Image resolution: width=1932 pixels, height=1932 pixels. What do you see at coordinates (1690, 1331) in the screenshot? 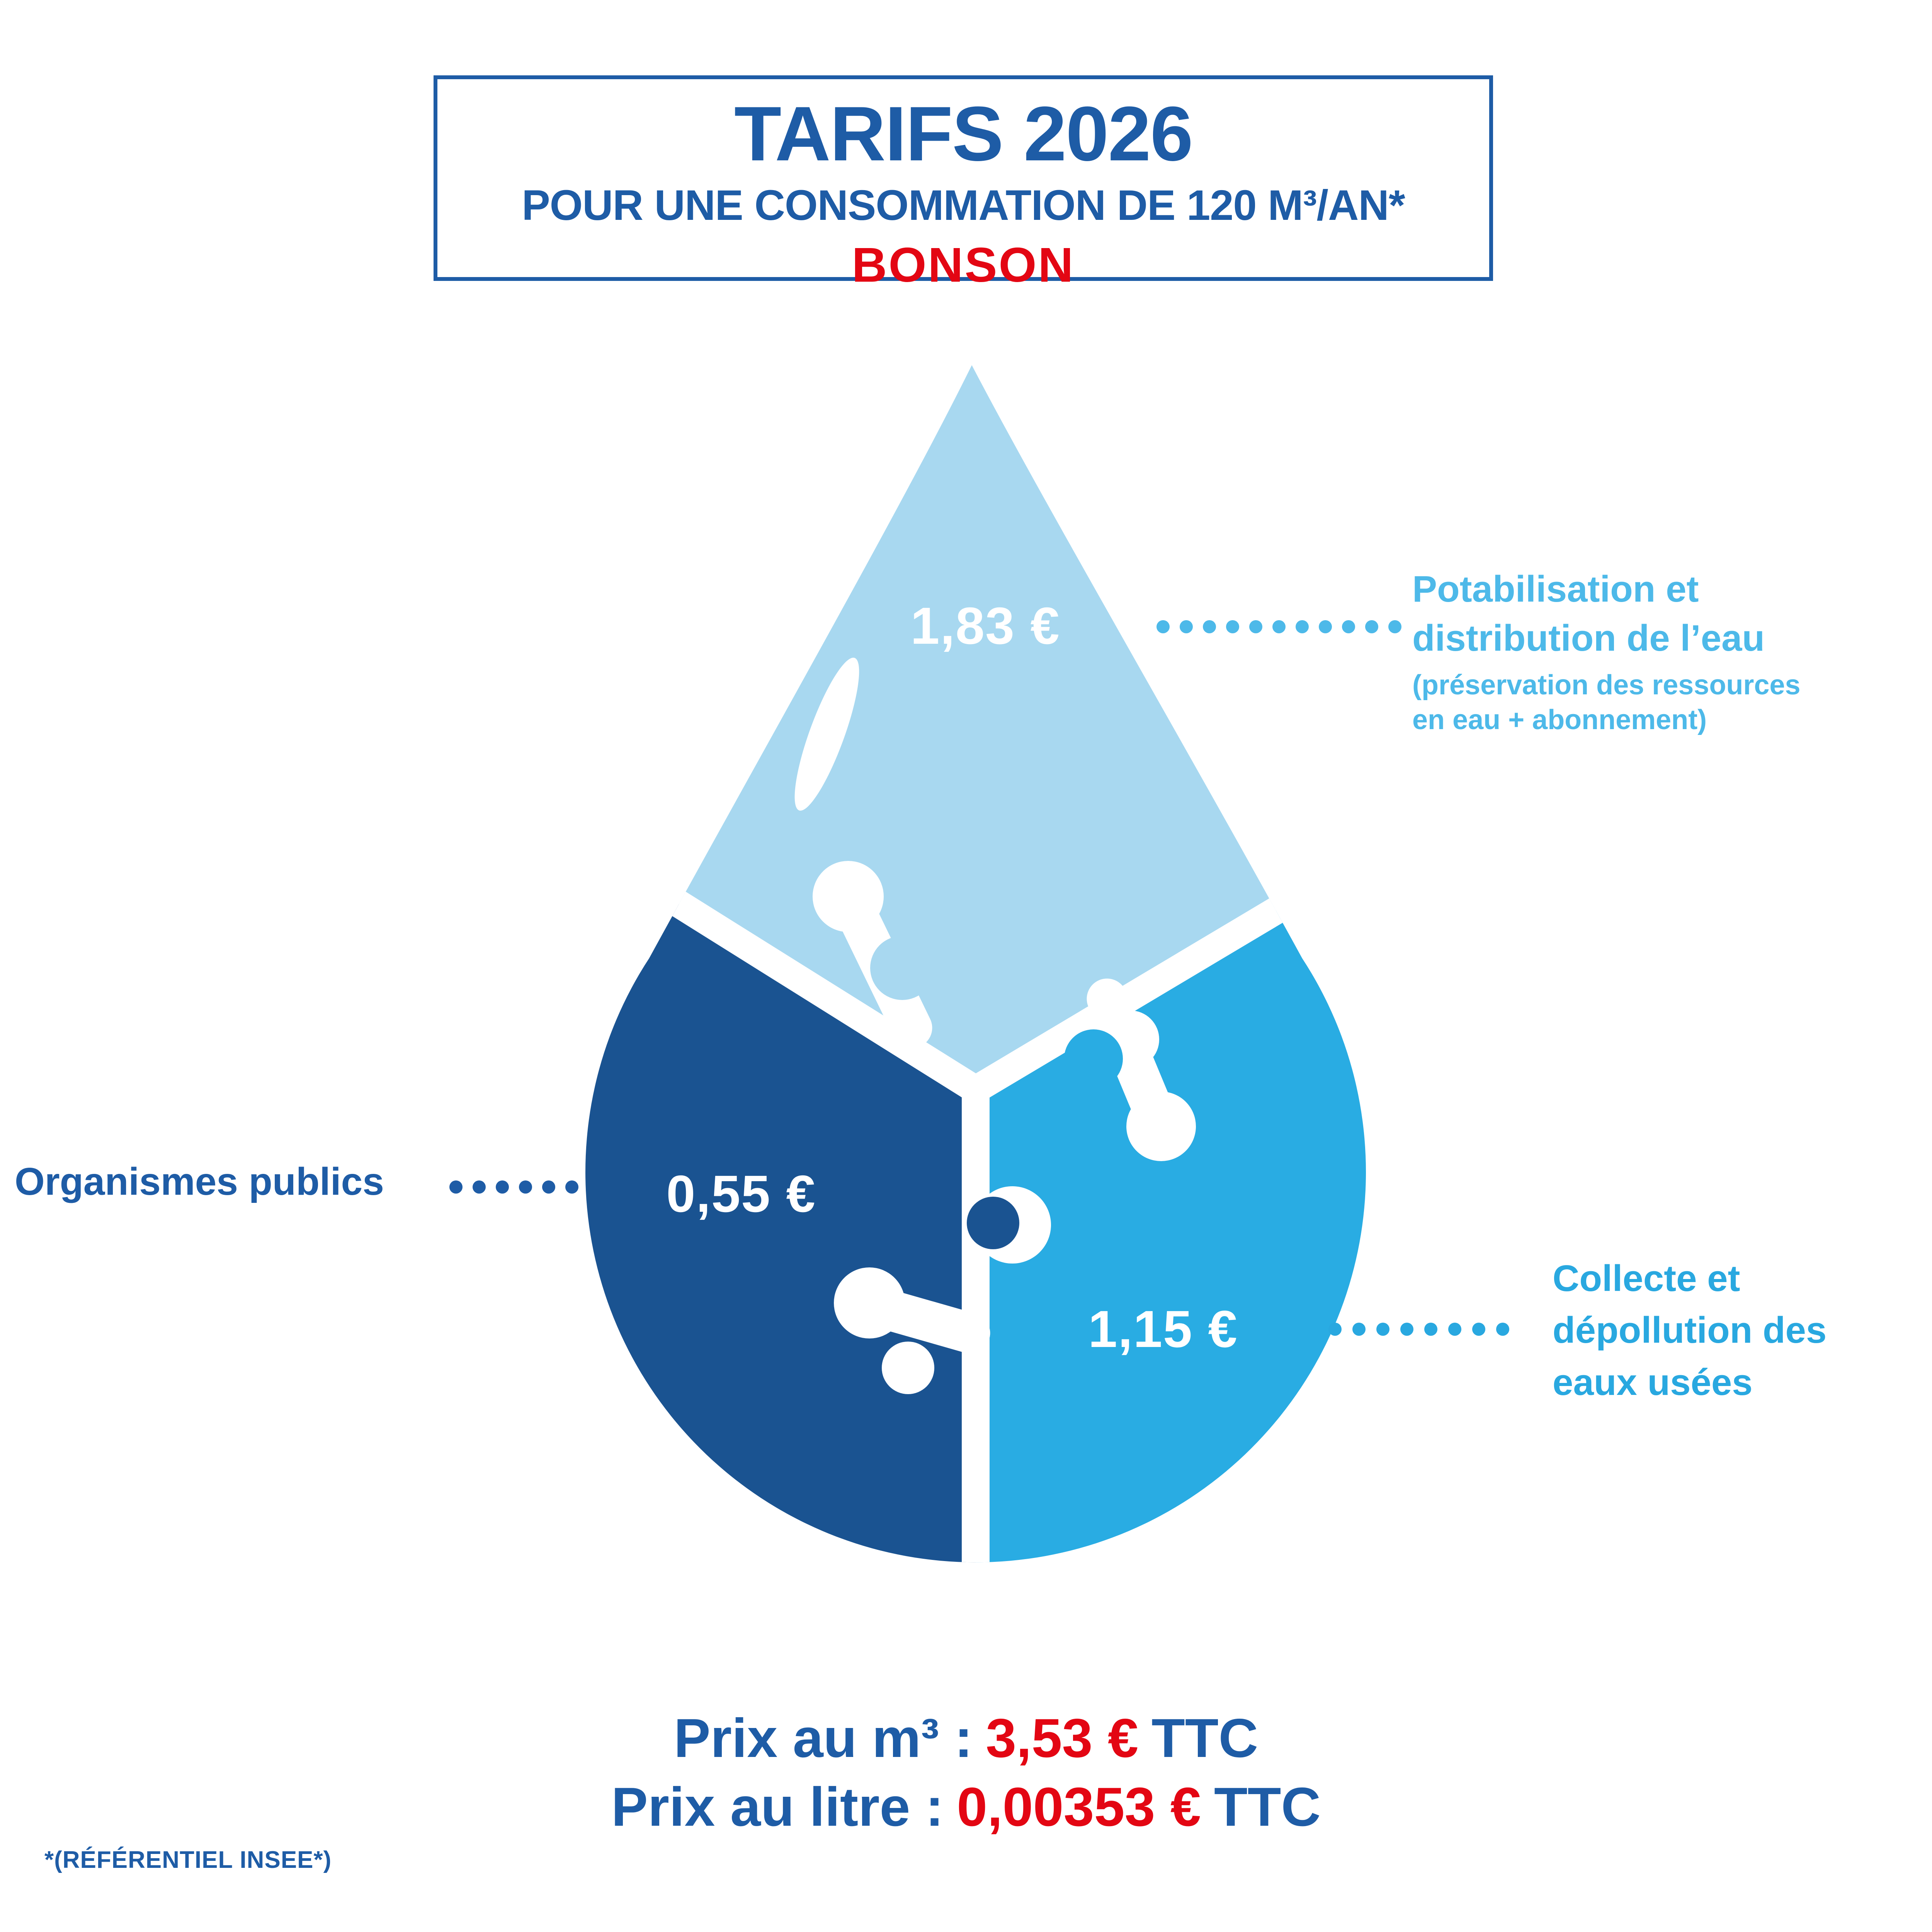
I see `annotation-collecte-line2: dépollution des` at bounding box center [1690, 1331].